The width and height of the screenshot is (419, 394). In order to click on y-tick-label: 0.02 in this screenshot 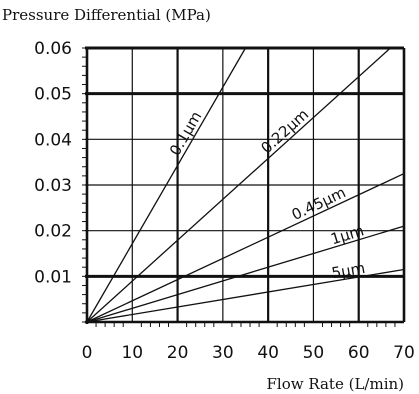, I will do `click(53, 232)`.